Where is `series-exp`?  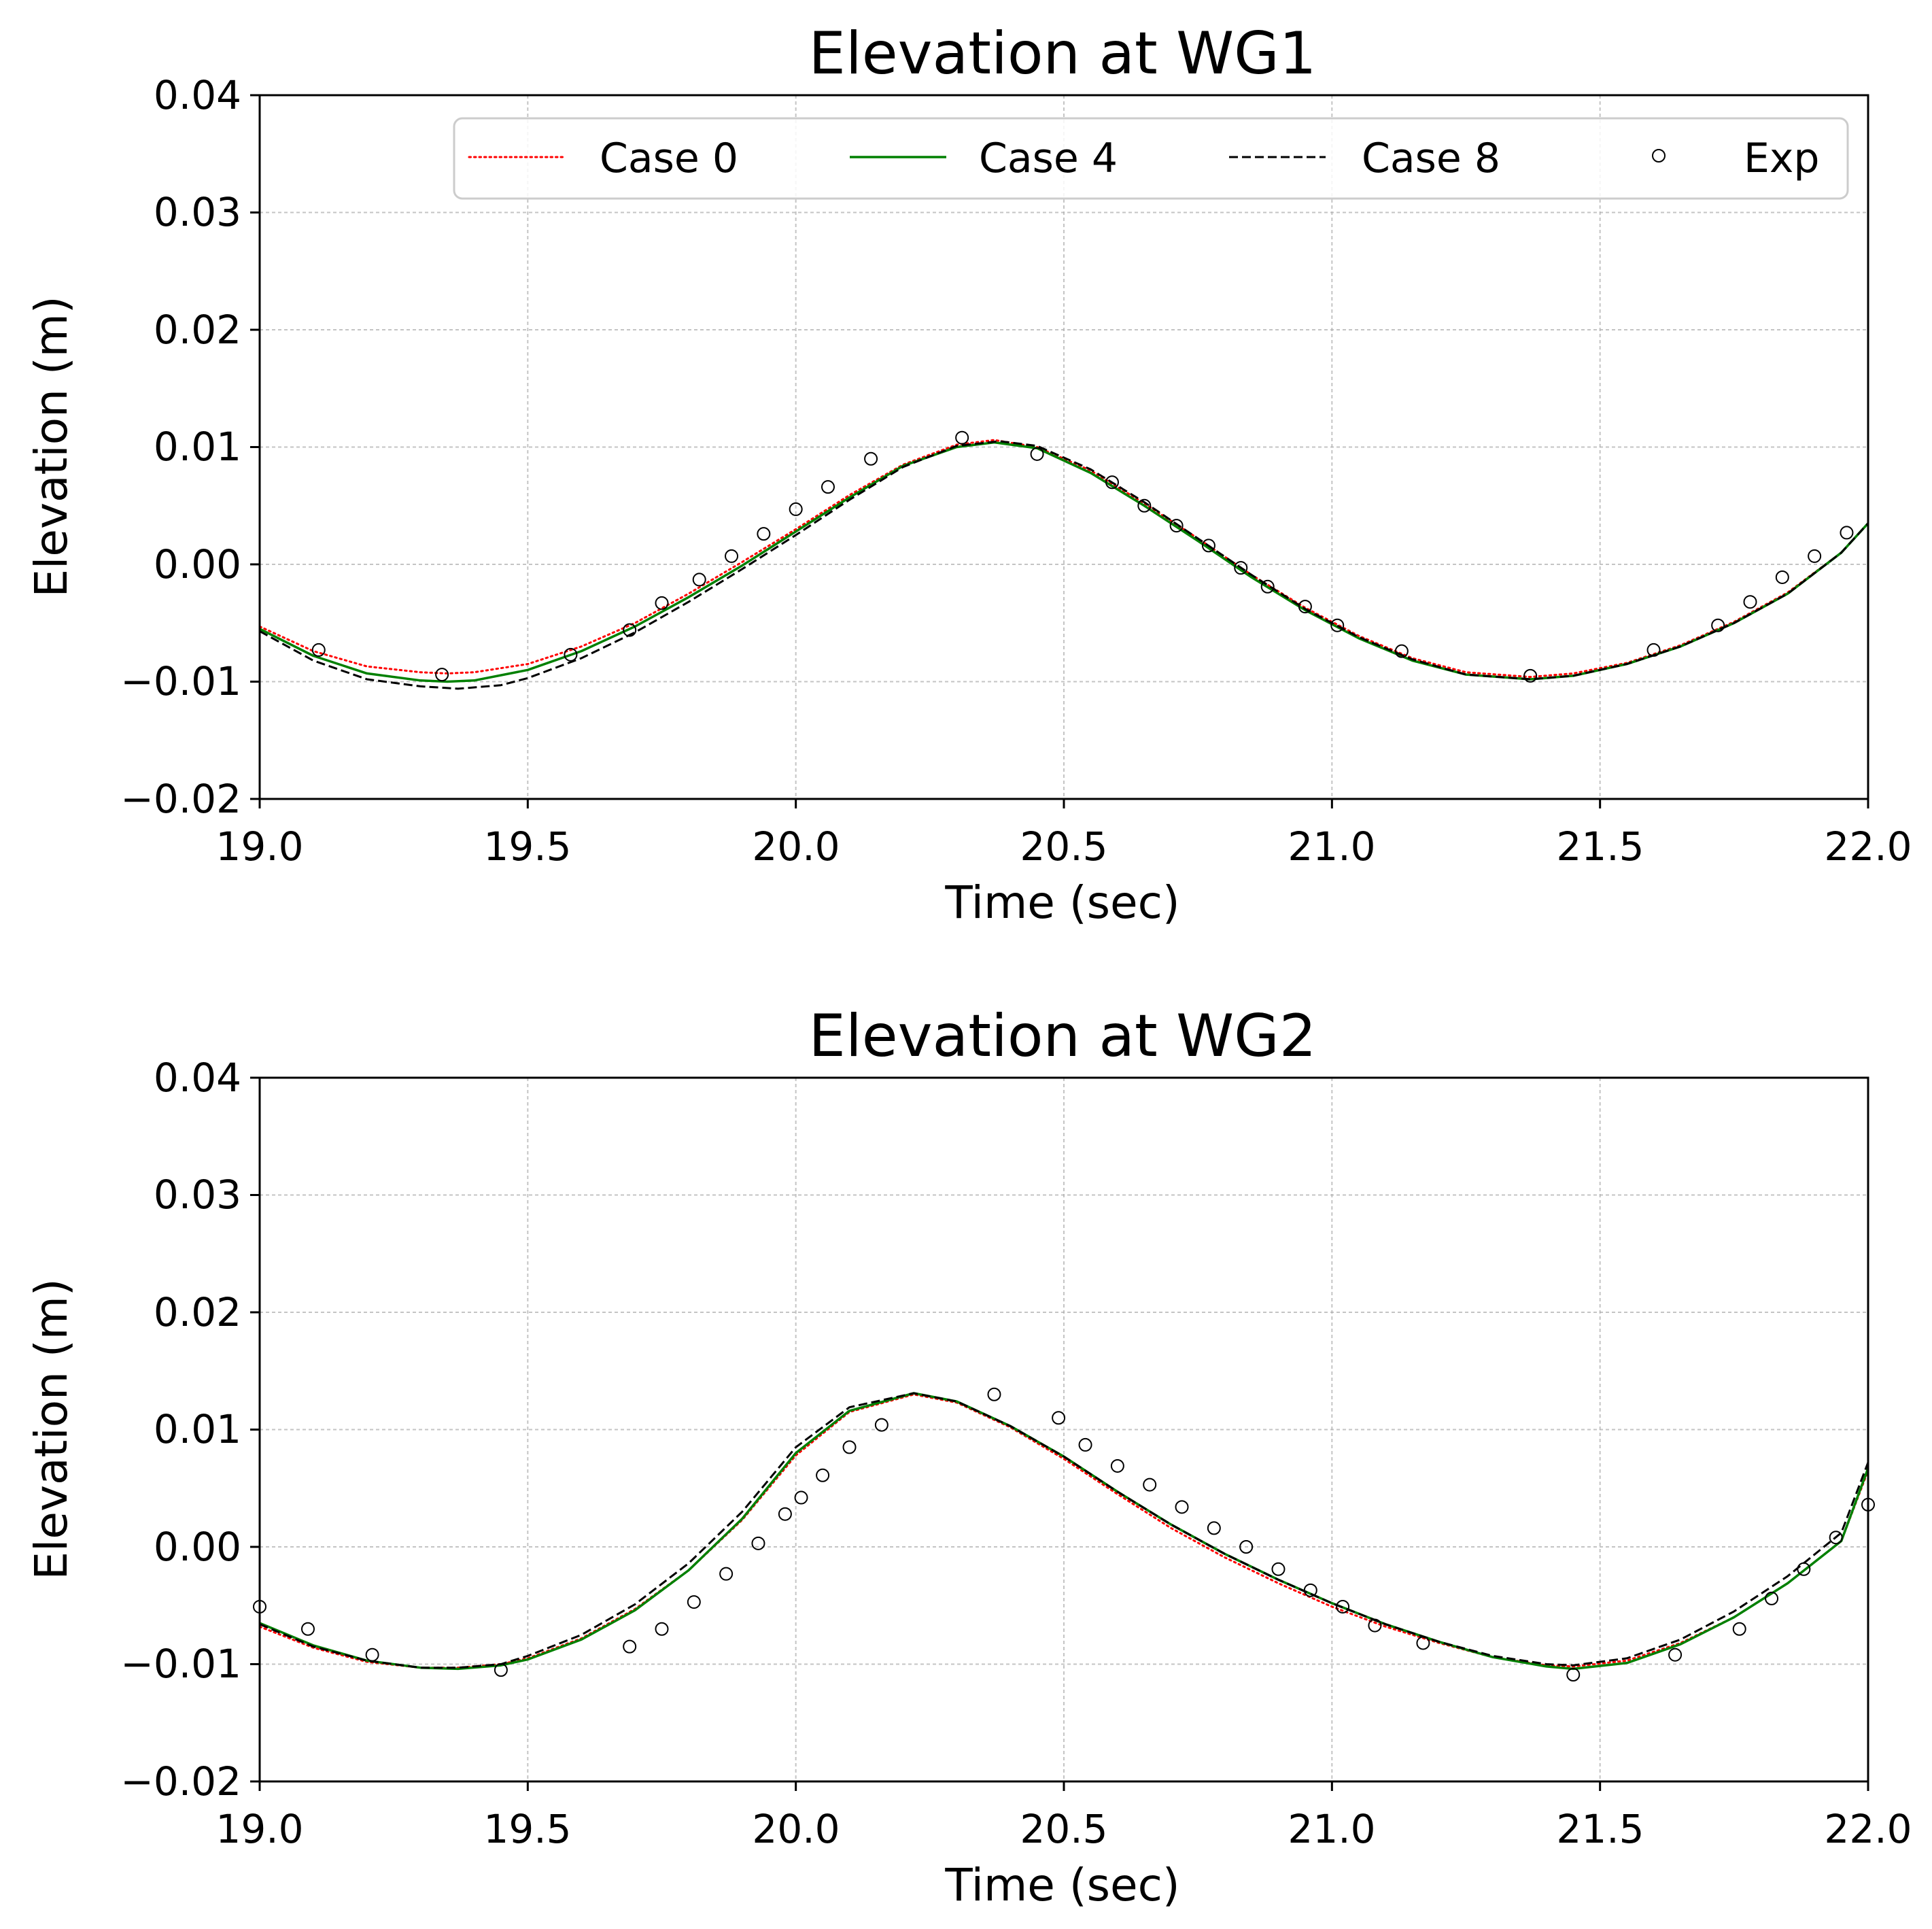 series-exp is located at coordinates (1082, 556).